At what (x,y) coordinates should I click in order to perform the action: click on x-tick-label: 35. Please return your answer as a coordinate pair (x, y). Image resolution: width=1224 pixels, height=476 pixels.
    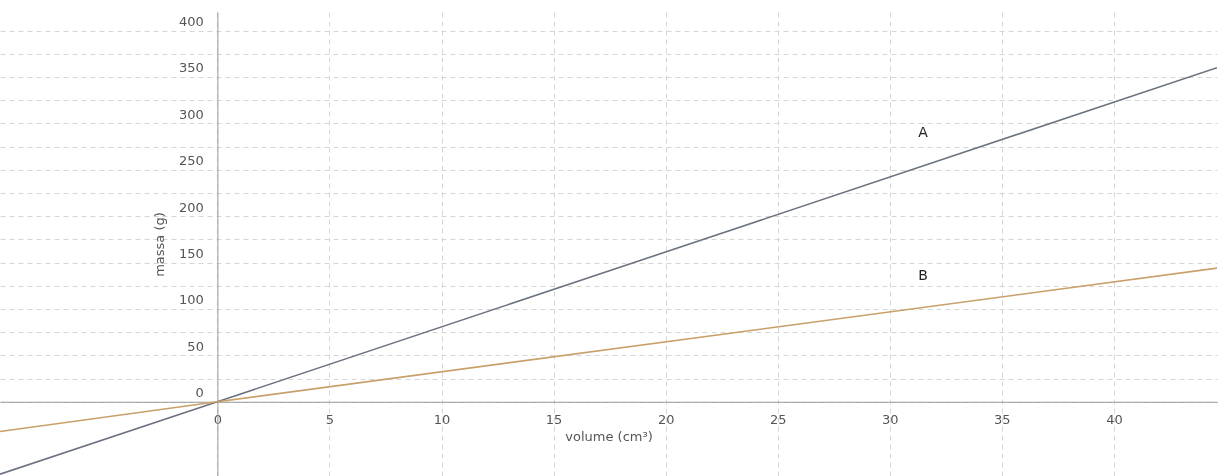
    Looking at the image, I should click on (1002, 420).